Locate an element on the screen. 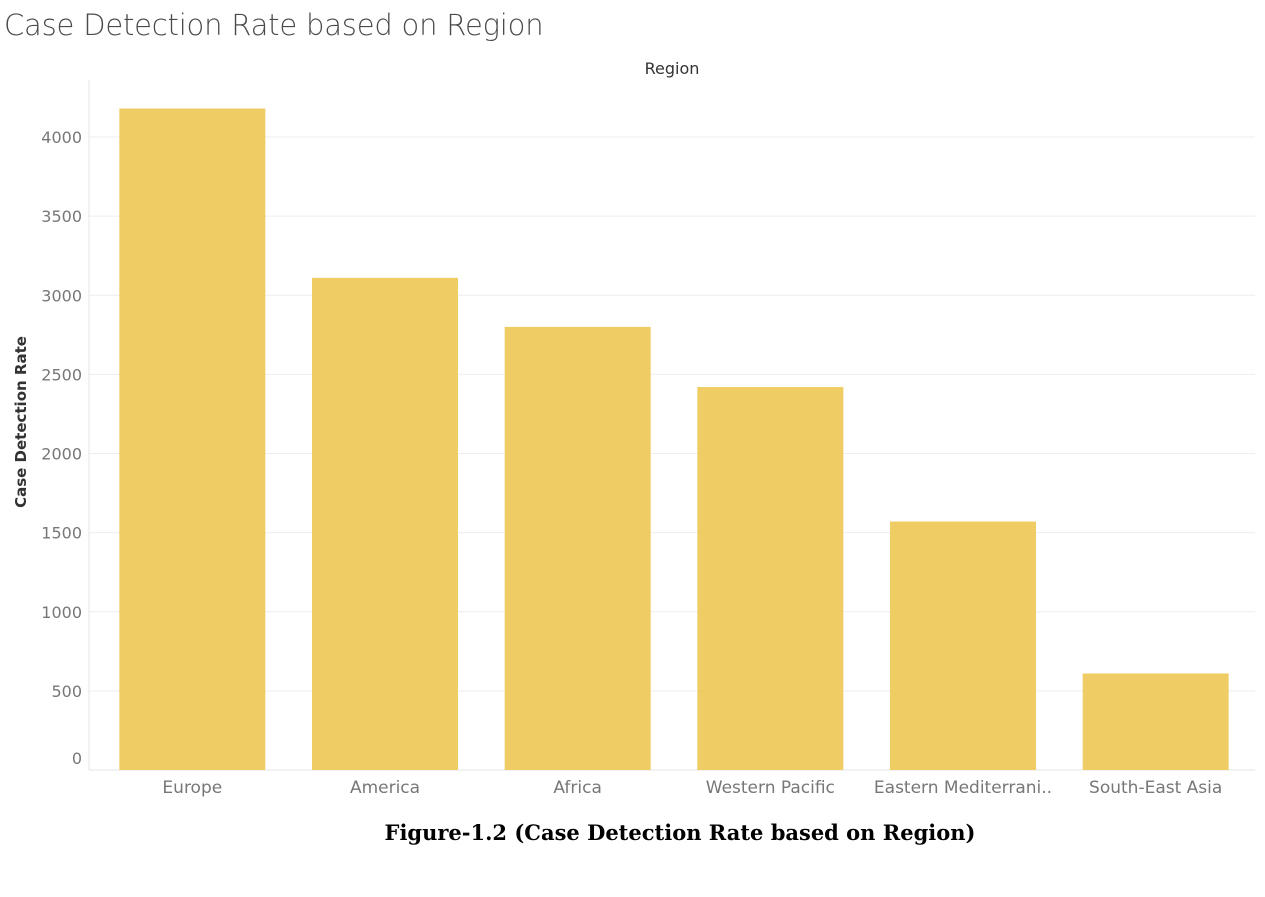 The height and width of the screenshot is (897, 1265). bar-africa is located at coordinates (577, 548).